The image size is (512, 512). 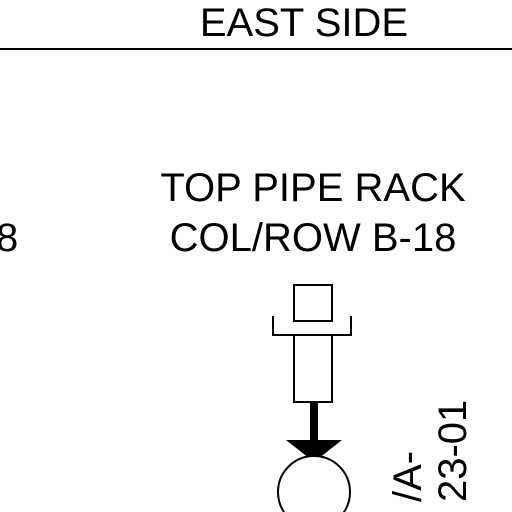 What do you see at coordinates (313, 303) in the screenshot?
I see `support-top-box` at bounding box center [313, 303].